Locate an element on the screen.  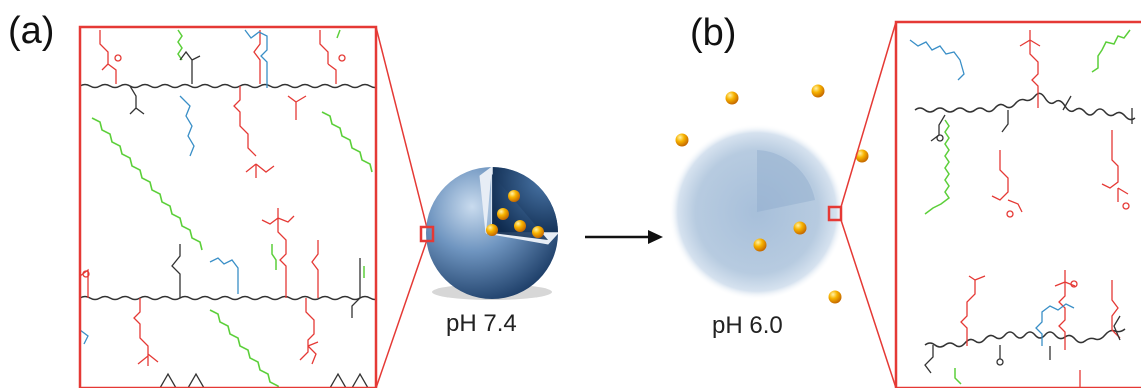
panel-a-label: (a) is located at coordinates (31, 31).